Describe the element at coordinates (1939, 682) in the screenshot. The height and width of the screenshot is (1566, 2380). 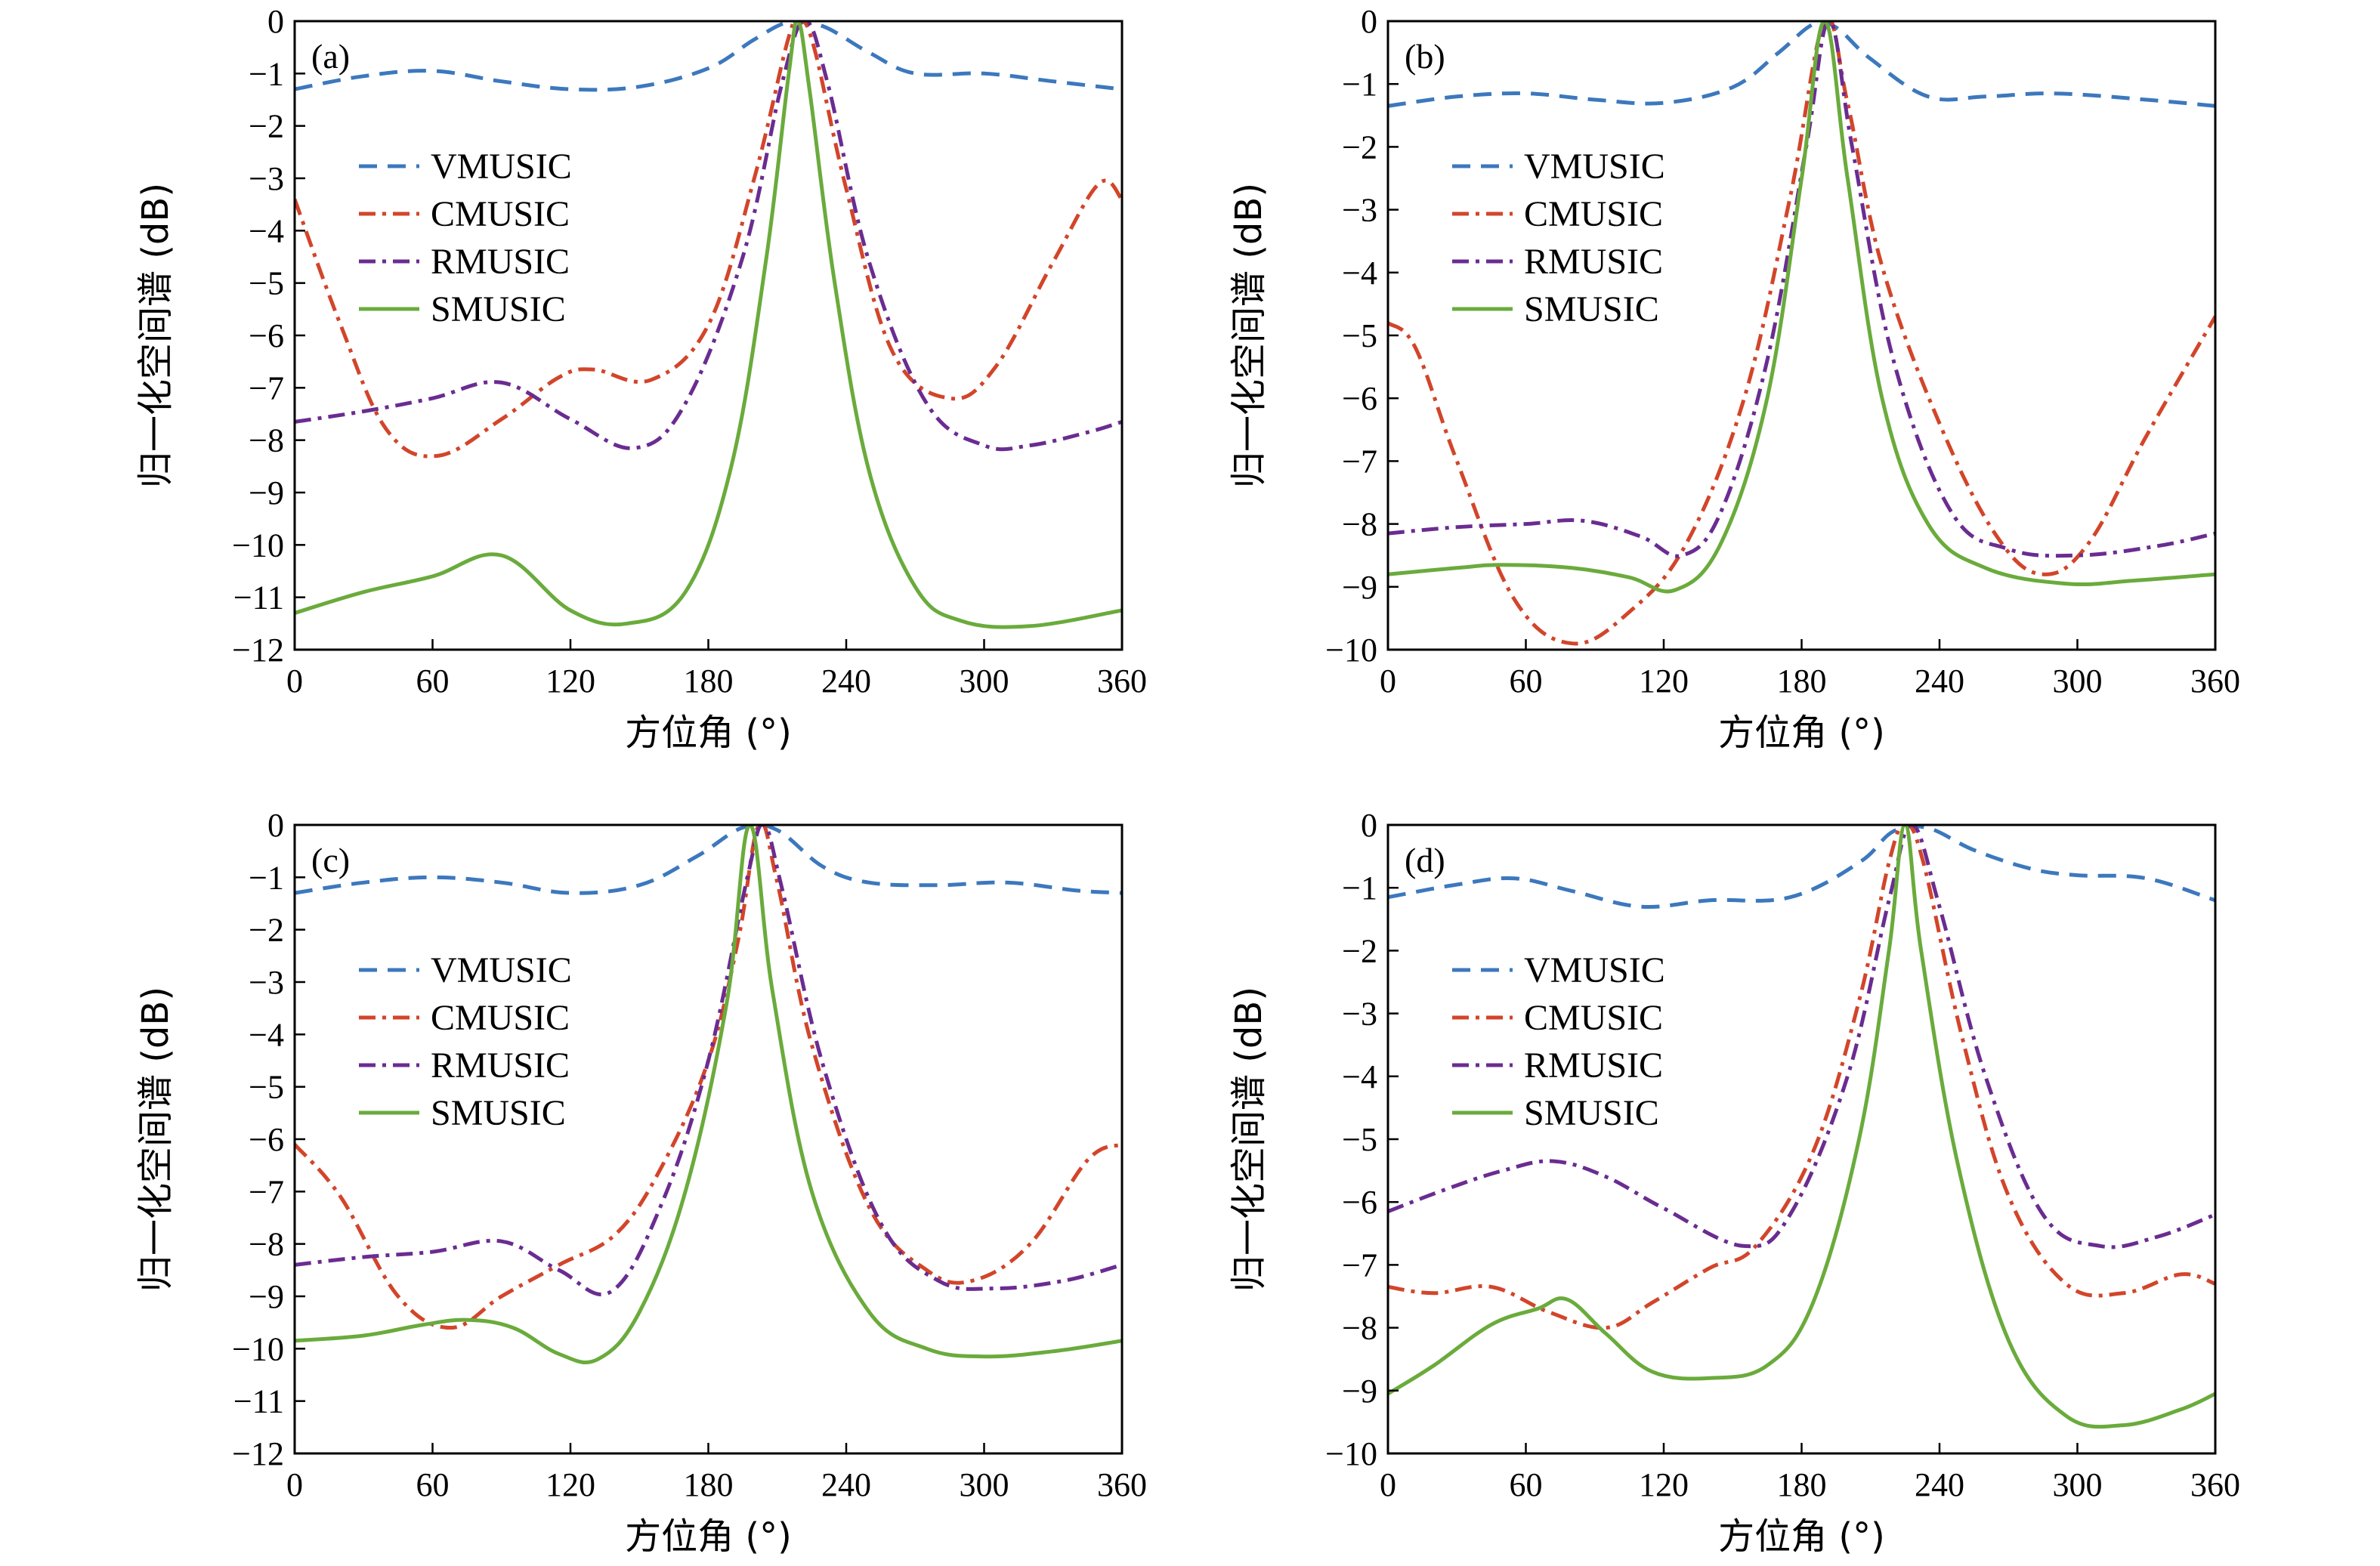
I see `x-tick-label: 240` at that location.